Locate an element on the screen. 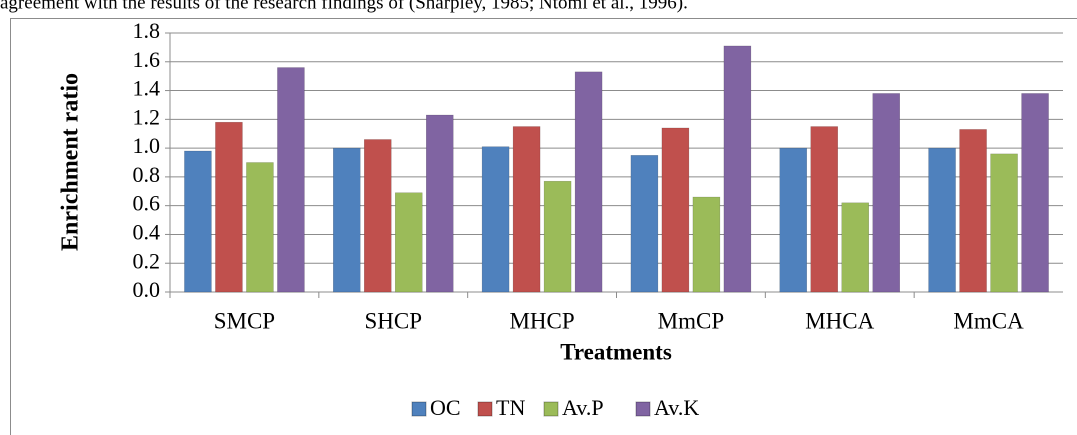  y-tick-label: 1.2 is located at coordinates (147, 116).